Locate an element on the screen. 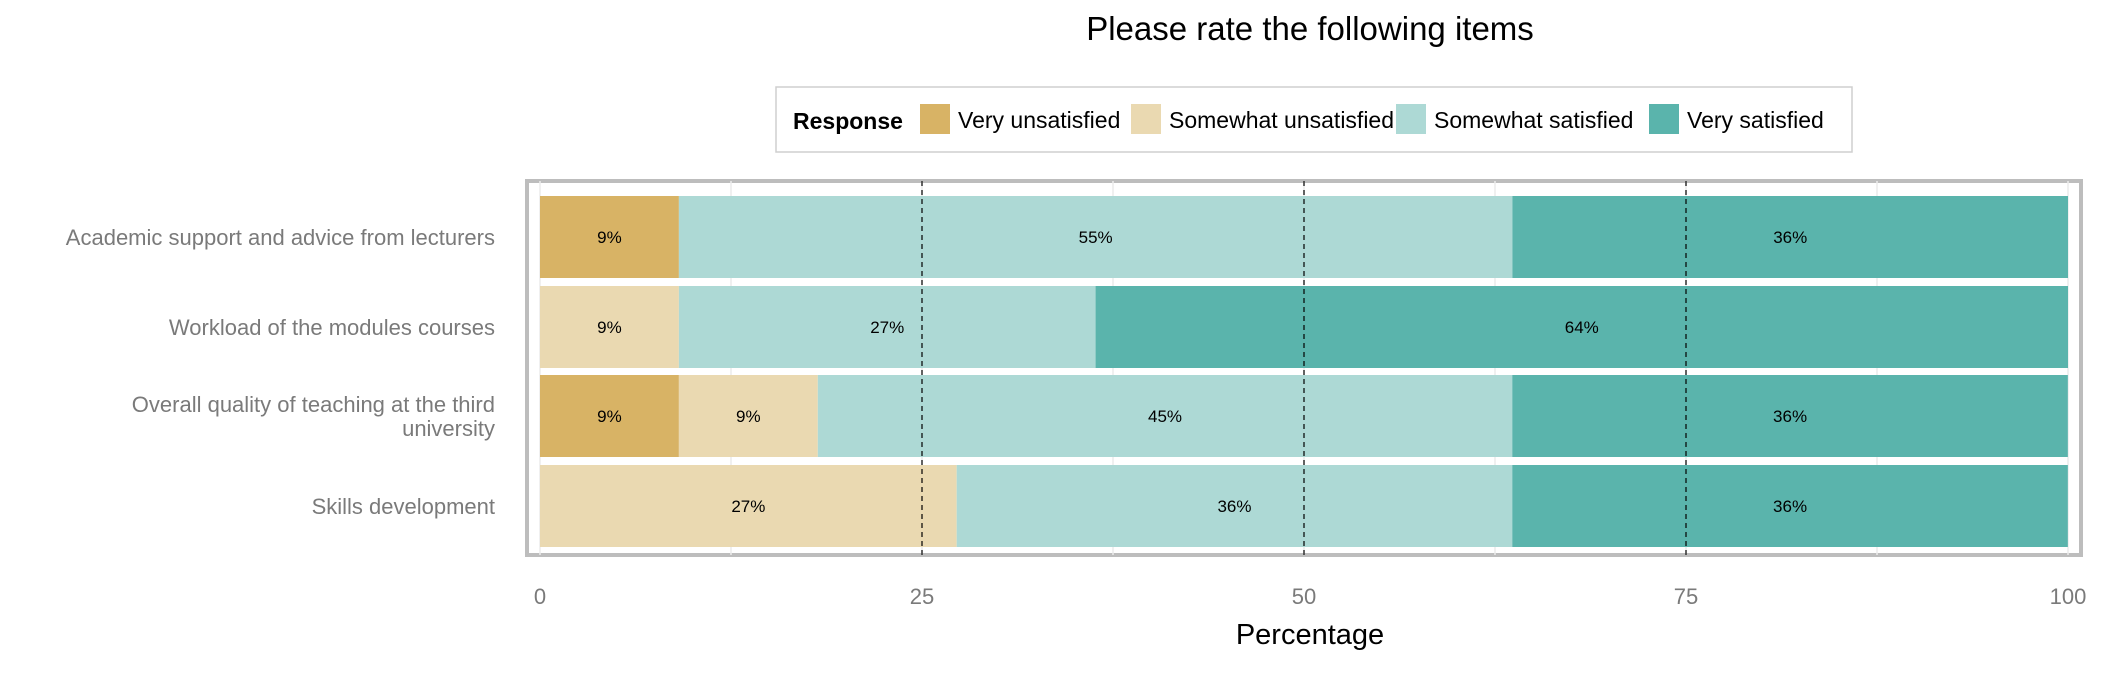 Image resolution: width=2125 pixels, height=673 pixels. x-tick-label: 25 is located at coordinates (922, 596).